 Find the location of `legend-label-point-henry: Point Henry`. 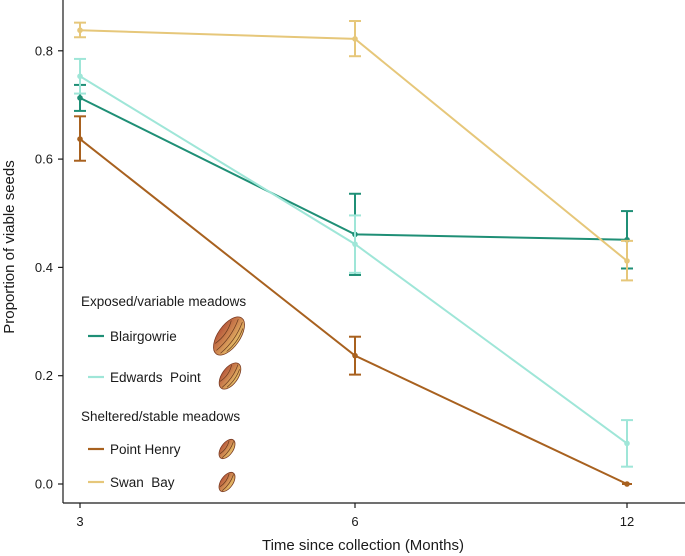

legend-label-point-henry: Point Henry is located at coordinates (145, 449).